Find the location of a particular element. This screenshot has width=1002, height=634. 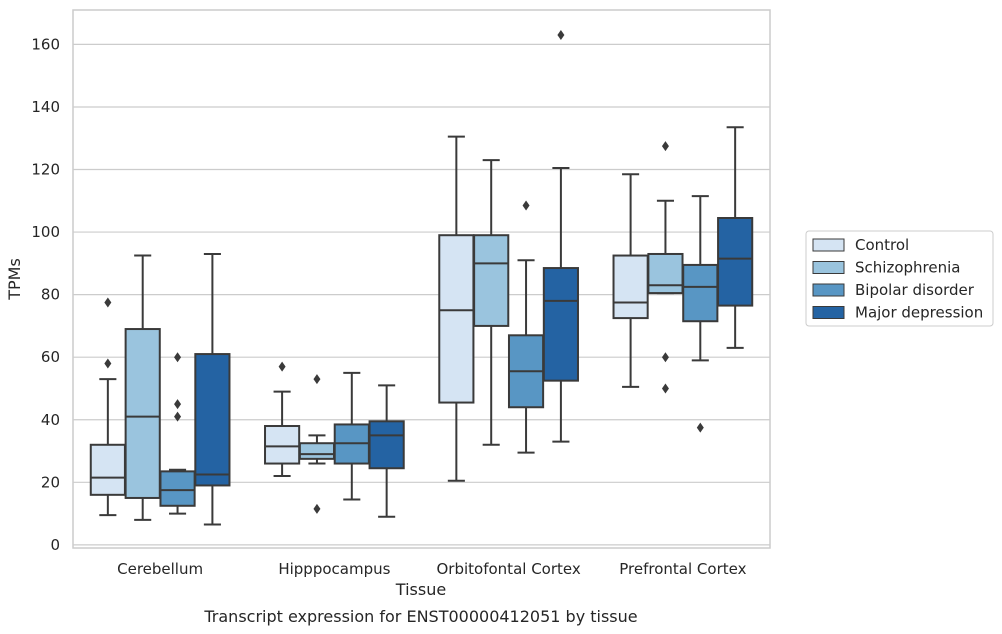

y-tick-label: 80 is located at coordinates (50, 295).